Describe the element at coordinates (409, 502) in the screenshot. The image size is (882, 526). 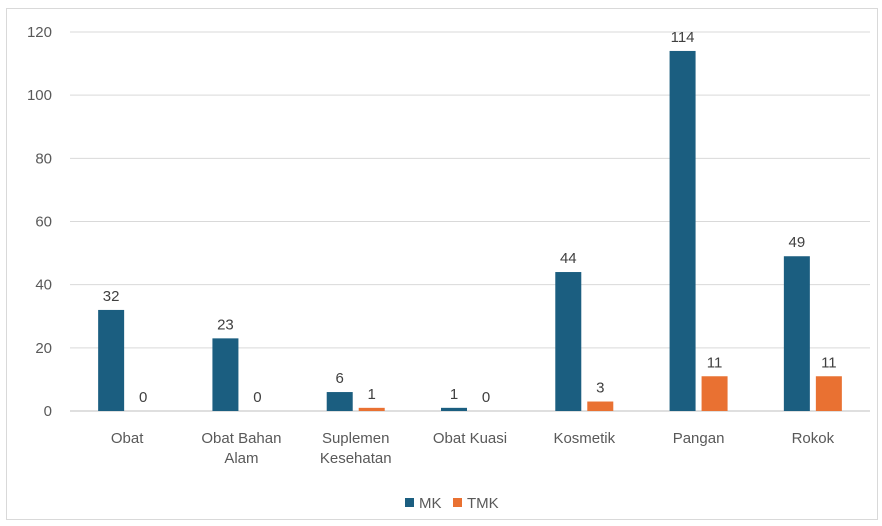
I see `legend-swatch-mk` at that location.